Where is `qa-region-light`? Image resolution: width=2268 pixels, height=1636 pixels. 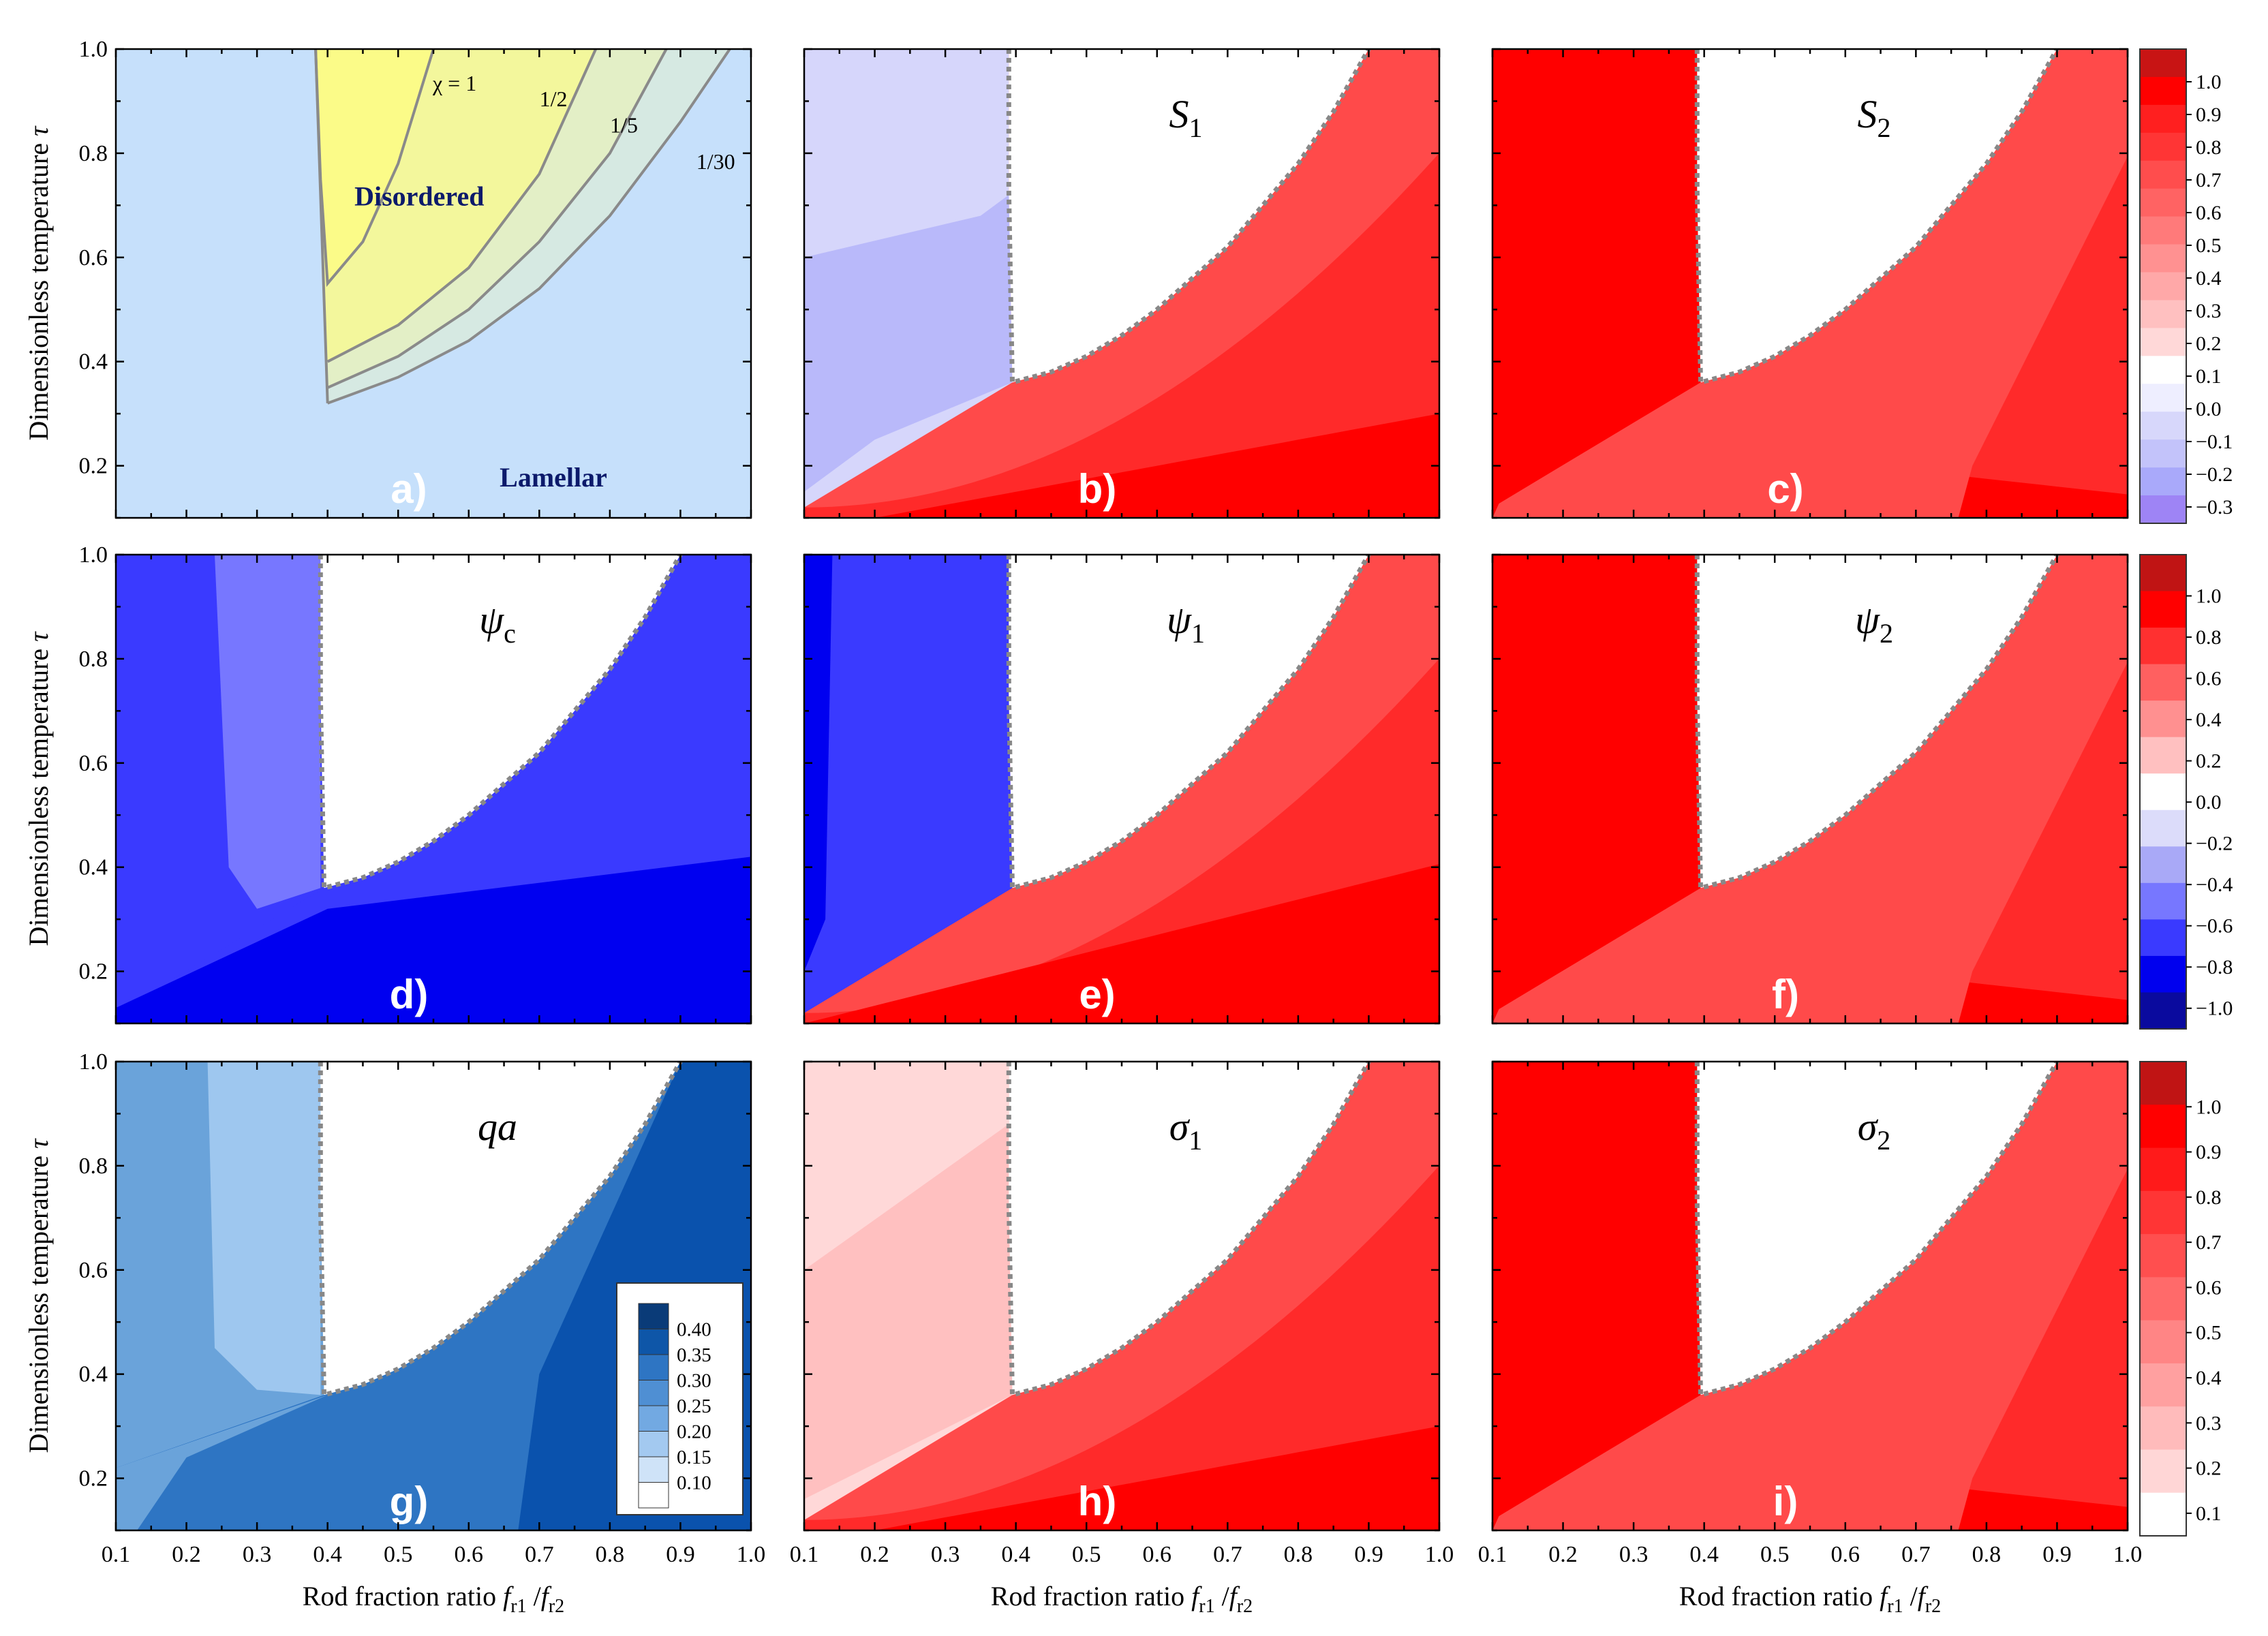 qa-region-light is located at coordinates (264, 1228).